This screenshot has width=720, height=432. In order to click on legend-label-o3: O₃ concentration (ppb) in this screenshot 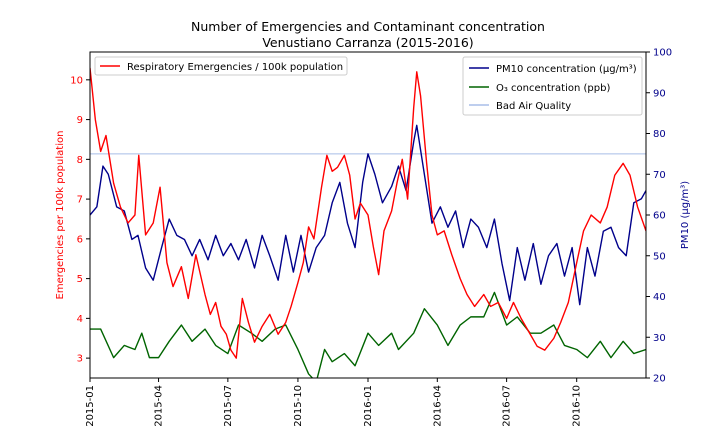, I will do `click(553, 88)`.